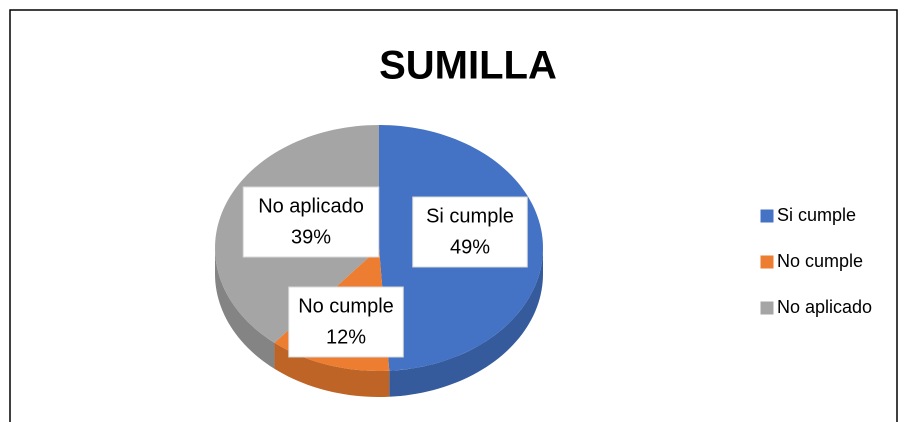 The image size is (909, 422). Describe the element at coordinates (820, 261) in the screenshot. I see `legend-label: No cumple` at that location.